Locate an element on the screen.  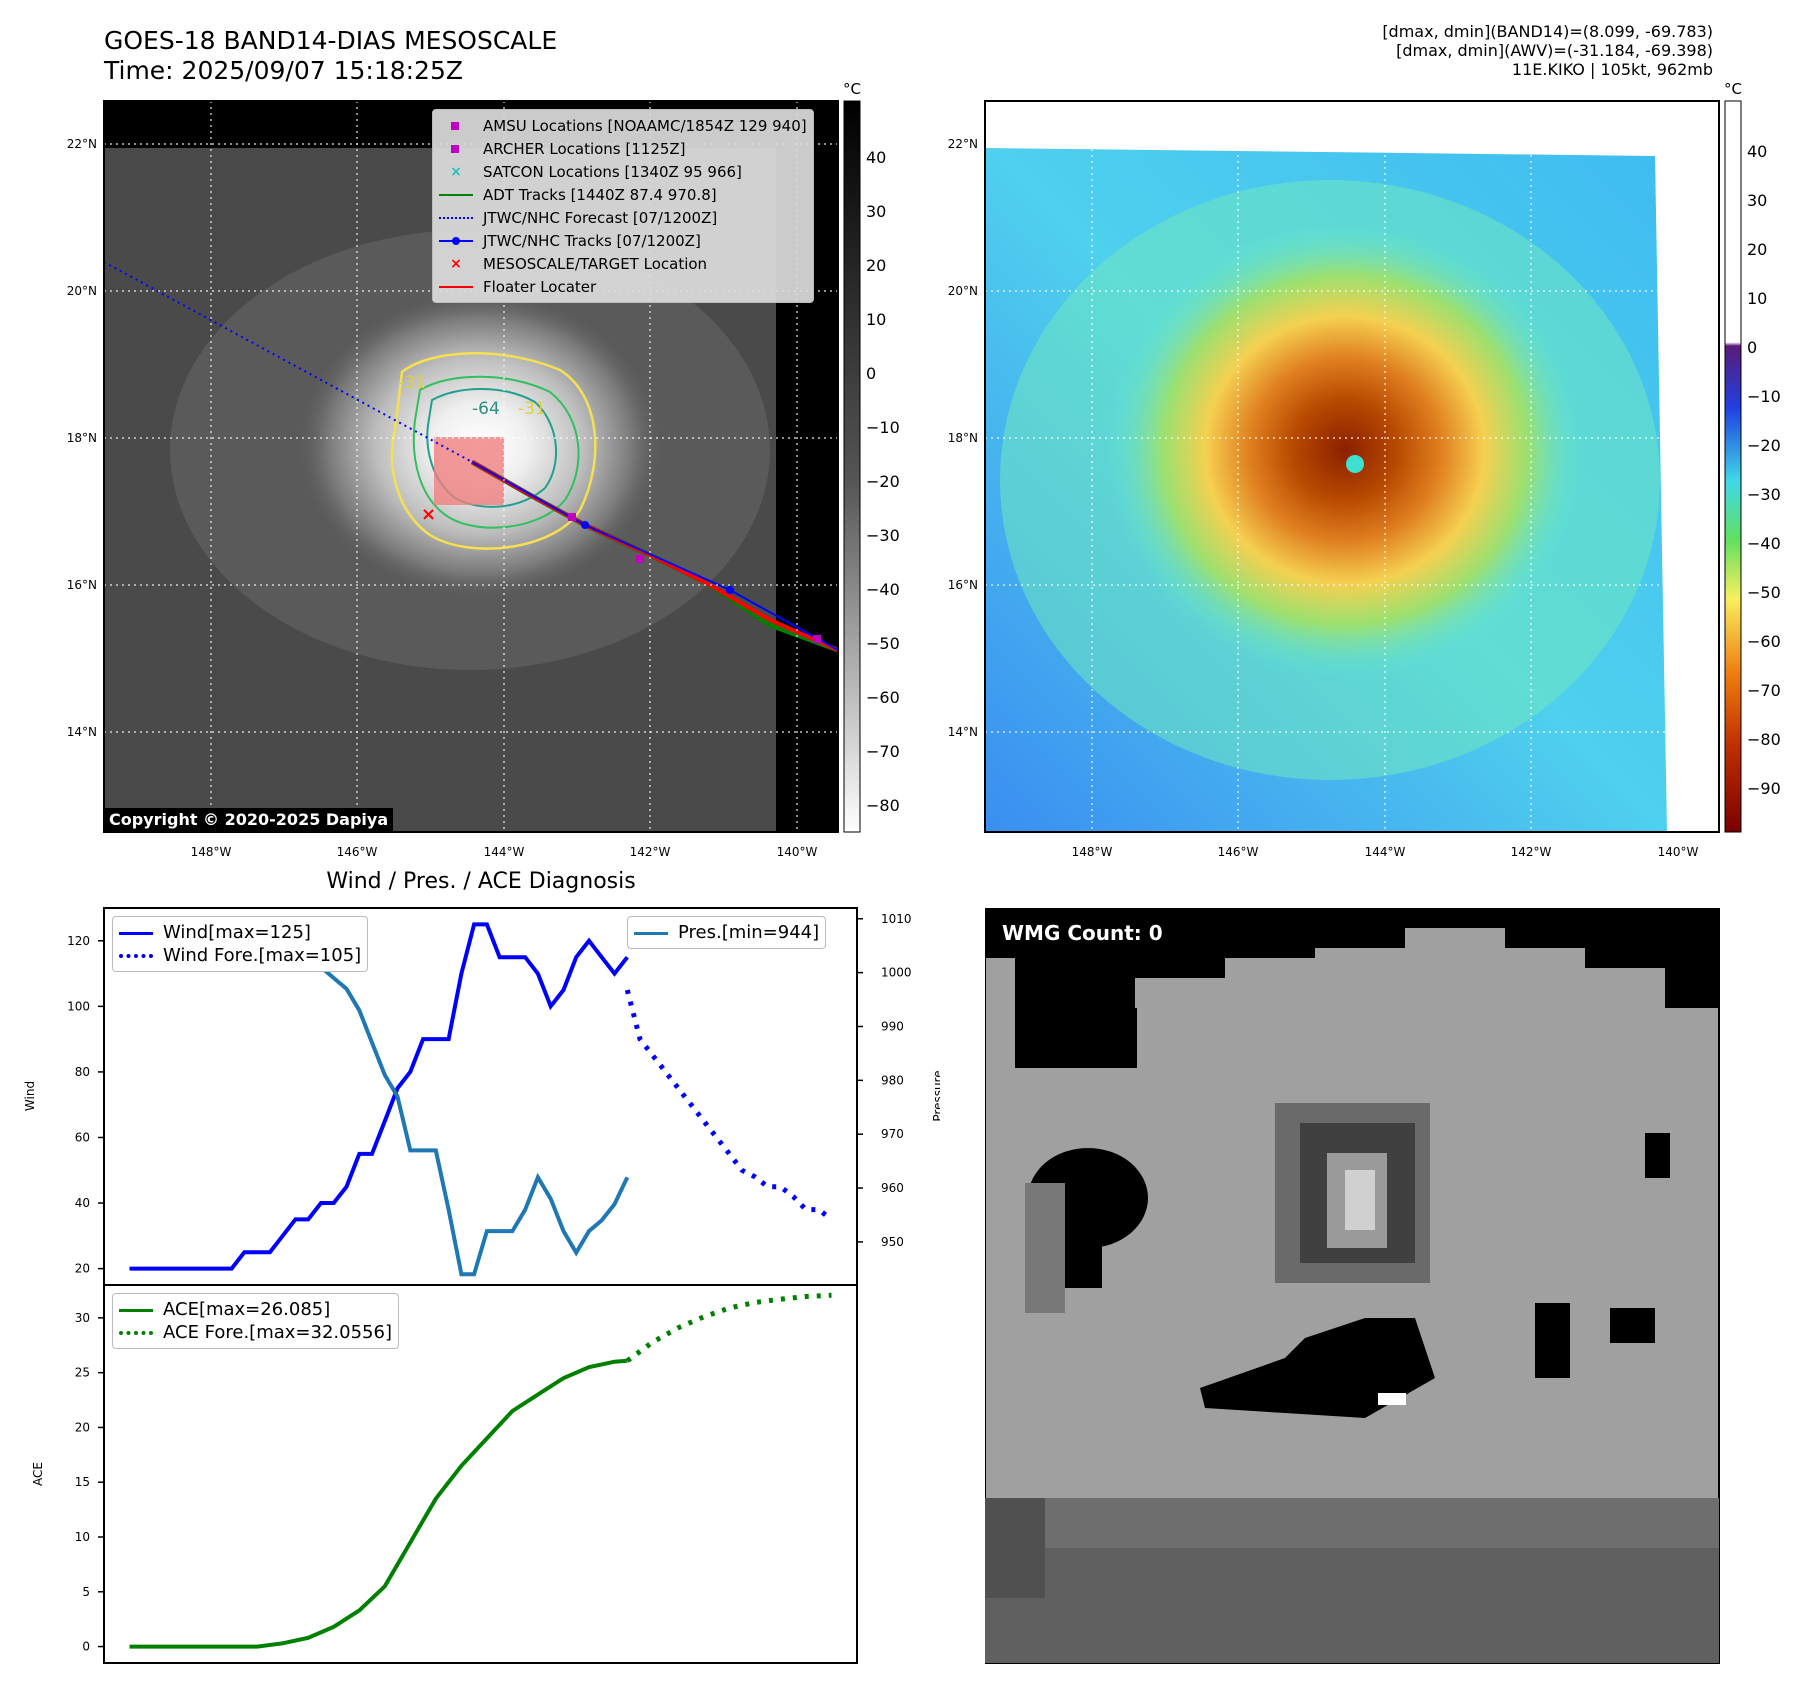
svg-text: −50 is located at coordinates (1764, 592).